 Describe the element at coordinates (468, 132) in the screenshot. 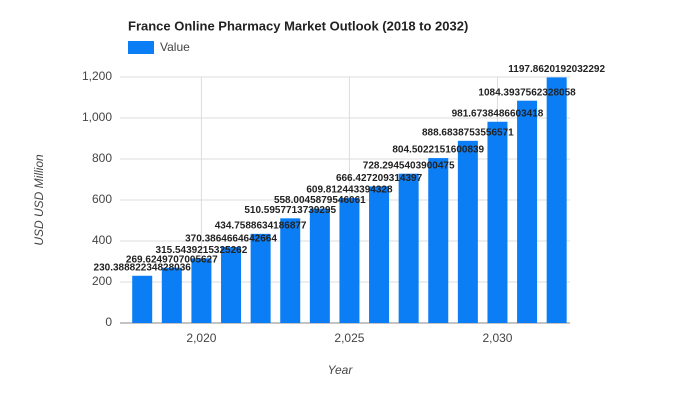

I see `value-label: 888.6838753556571` at that location.